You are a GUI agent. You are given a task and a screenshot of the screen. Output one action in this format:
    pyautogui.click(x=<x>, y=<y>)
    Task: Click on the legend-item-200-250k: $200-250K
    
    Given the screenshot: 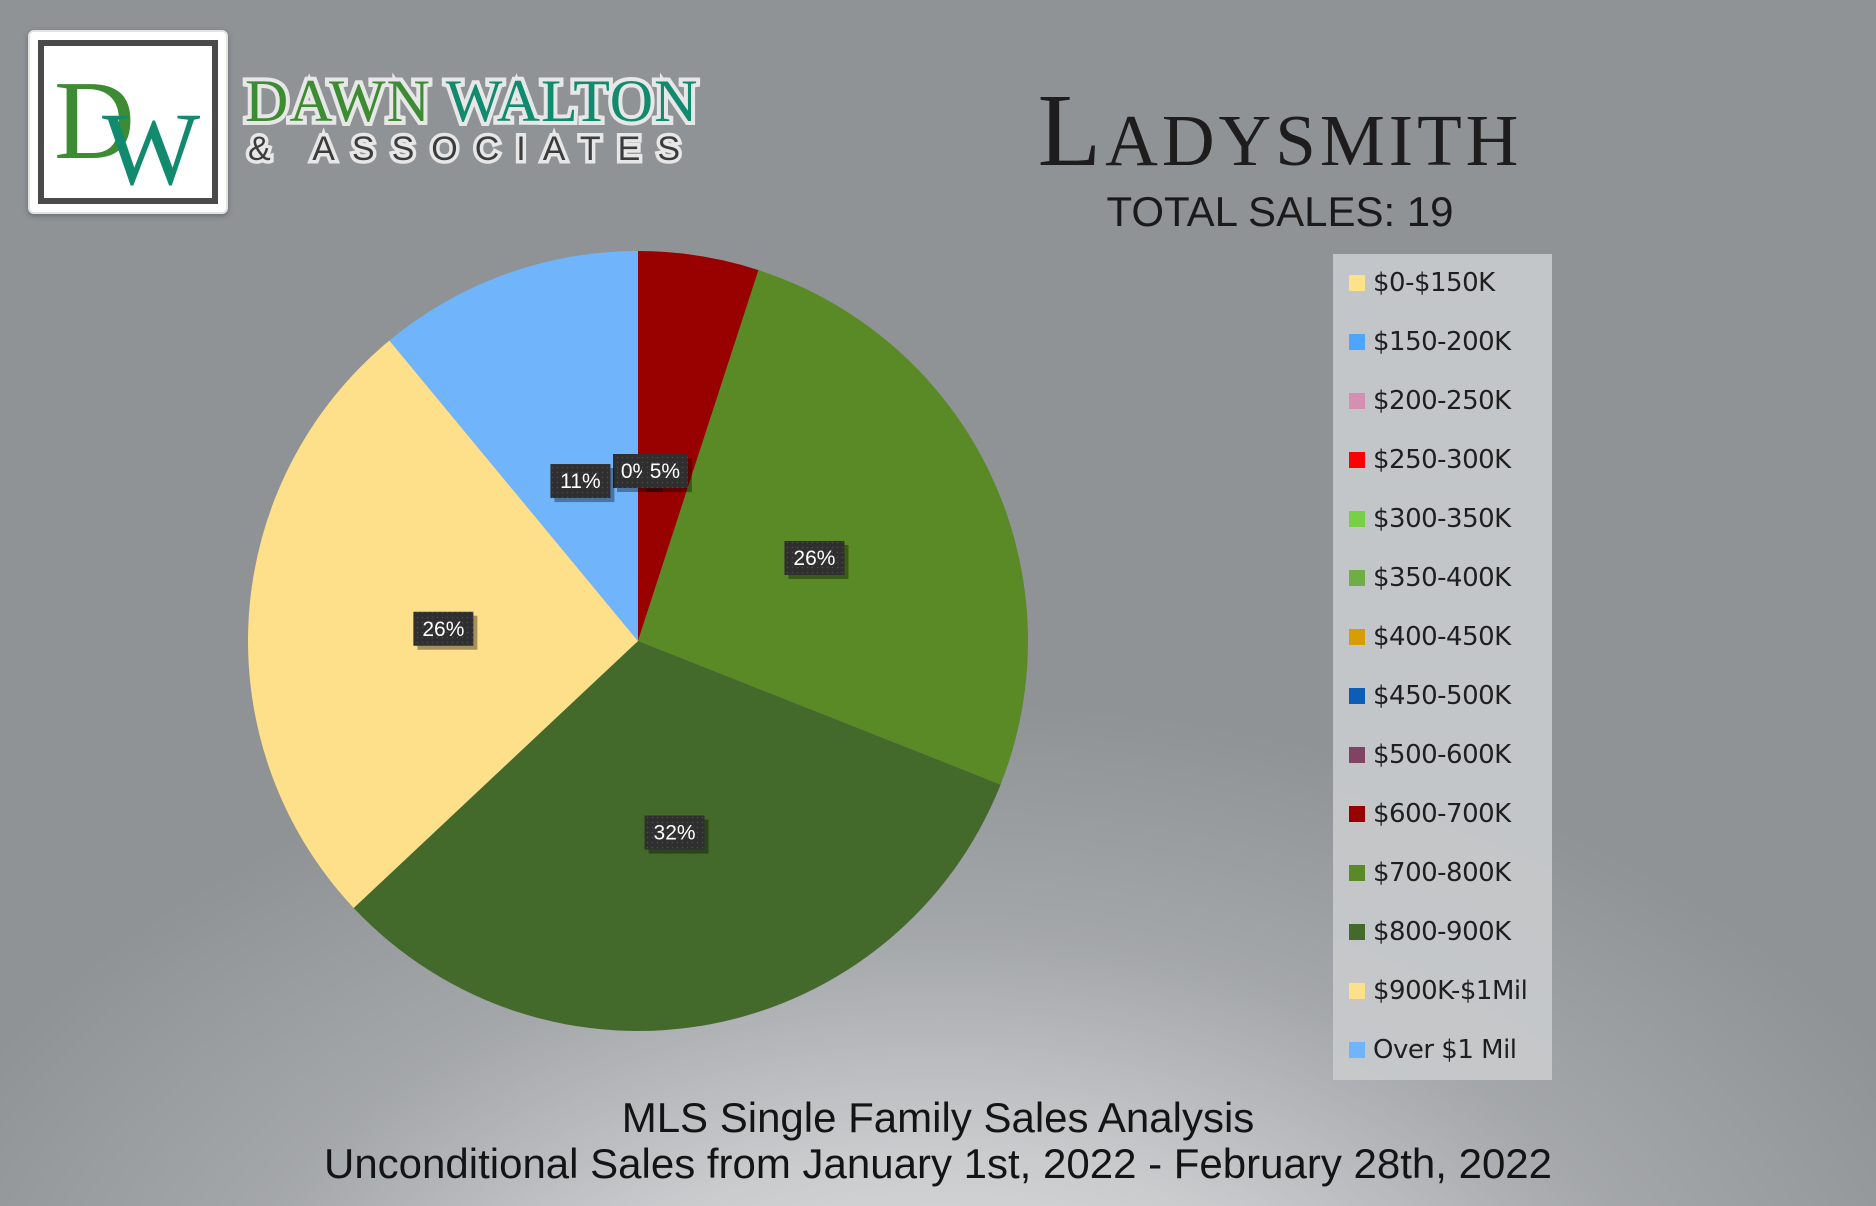 What is the action you would take?
    pyautogui.click(x=1430, y=401)
    